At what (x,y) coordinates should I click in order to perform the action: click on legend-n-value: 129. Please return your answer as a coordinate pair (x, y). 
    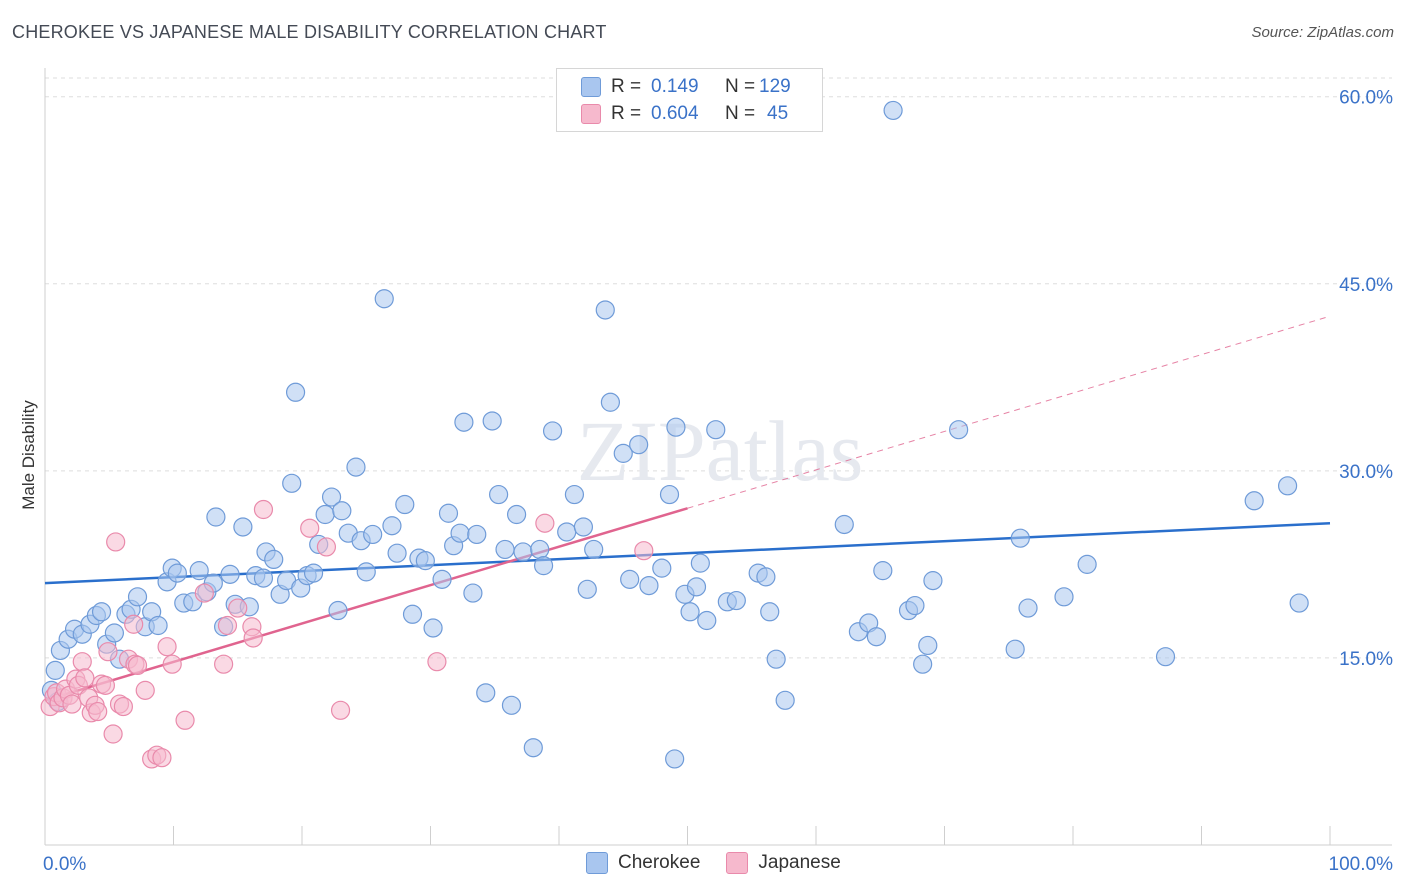
    Looking at the image, I should click on (775, 86).